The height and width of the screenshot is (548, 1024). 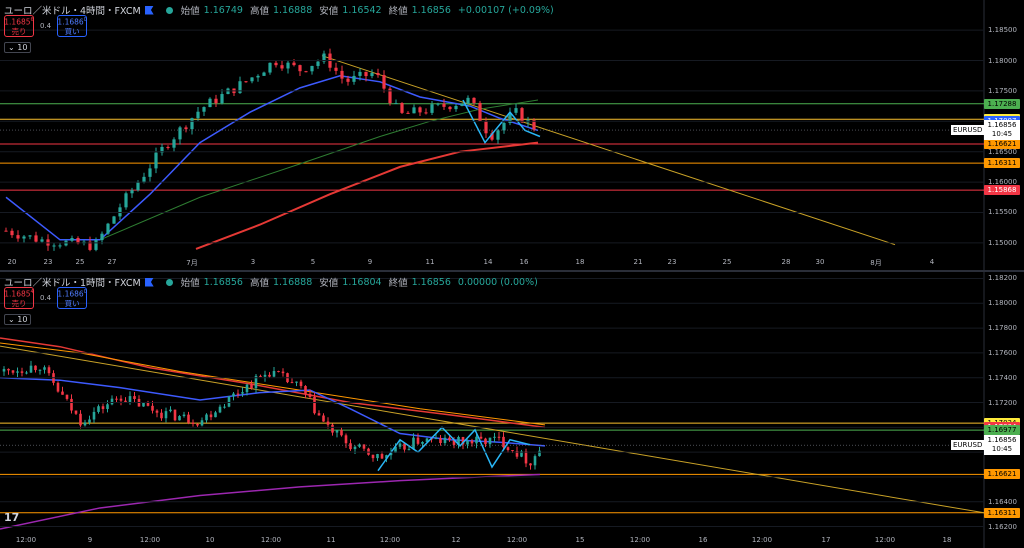 I want to click on moving-average-orange, so click(x=273, y=384).